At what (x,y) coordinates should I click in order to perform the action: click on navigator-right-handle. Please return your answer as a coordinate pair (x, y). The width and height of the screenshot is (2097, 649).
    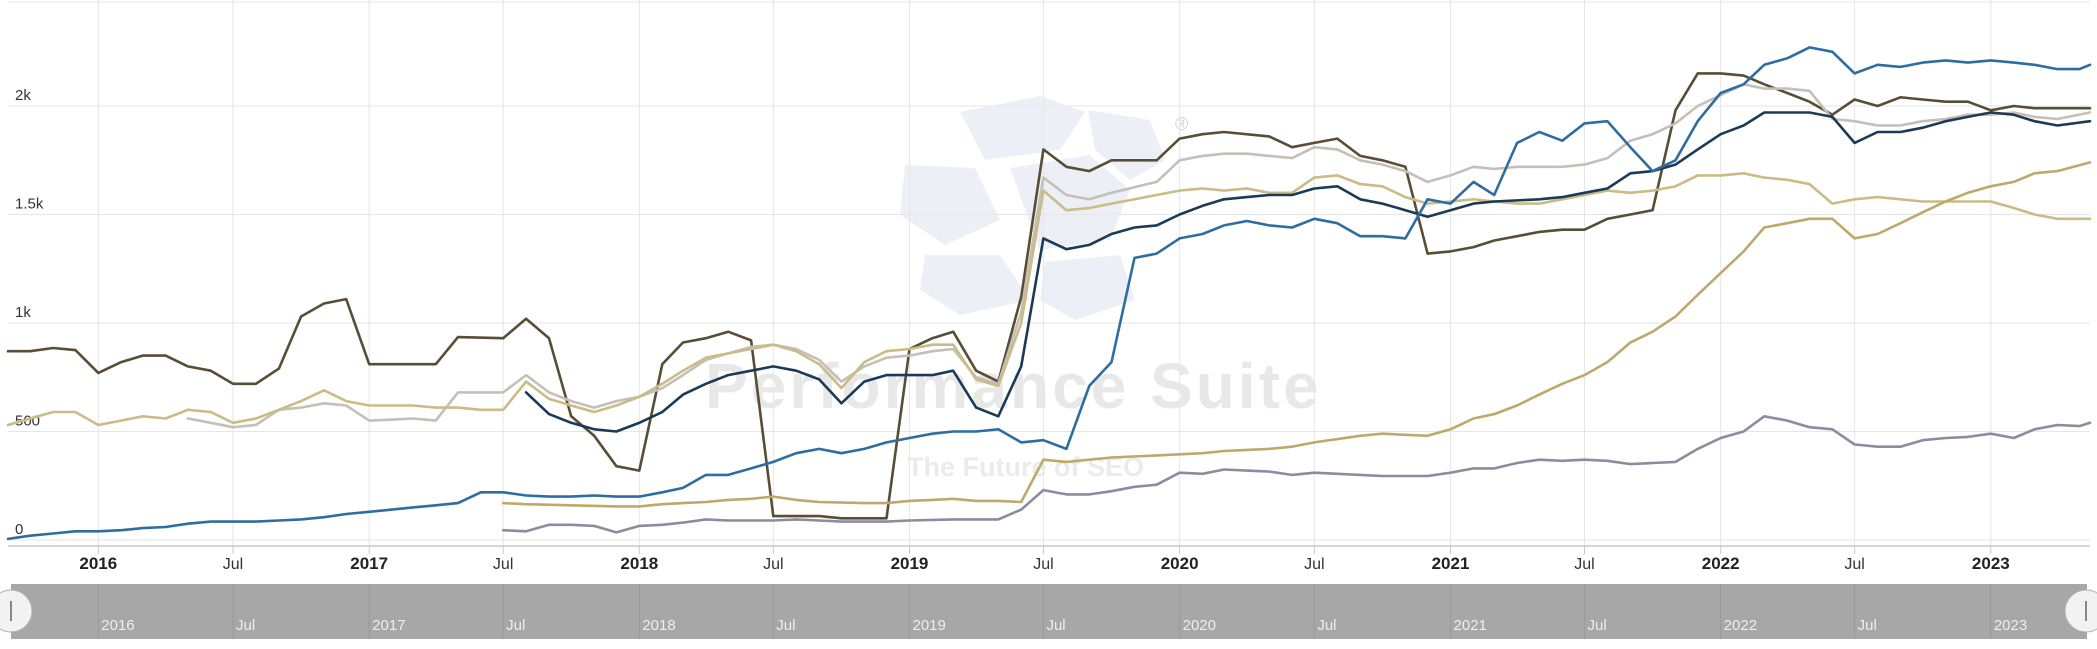
    Looking at the image, I should click on (2080, 611).